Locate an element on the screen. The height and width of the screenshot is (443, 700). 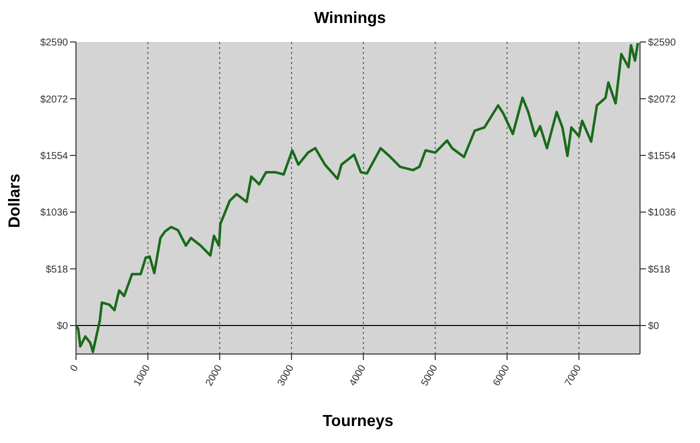
y-axis-title: Dollars is located at coordinates (15, 201).